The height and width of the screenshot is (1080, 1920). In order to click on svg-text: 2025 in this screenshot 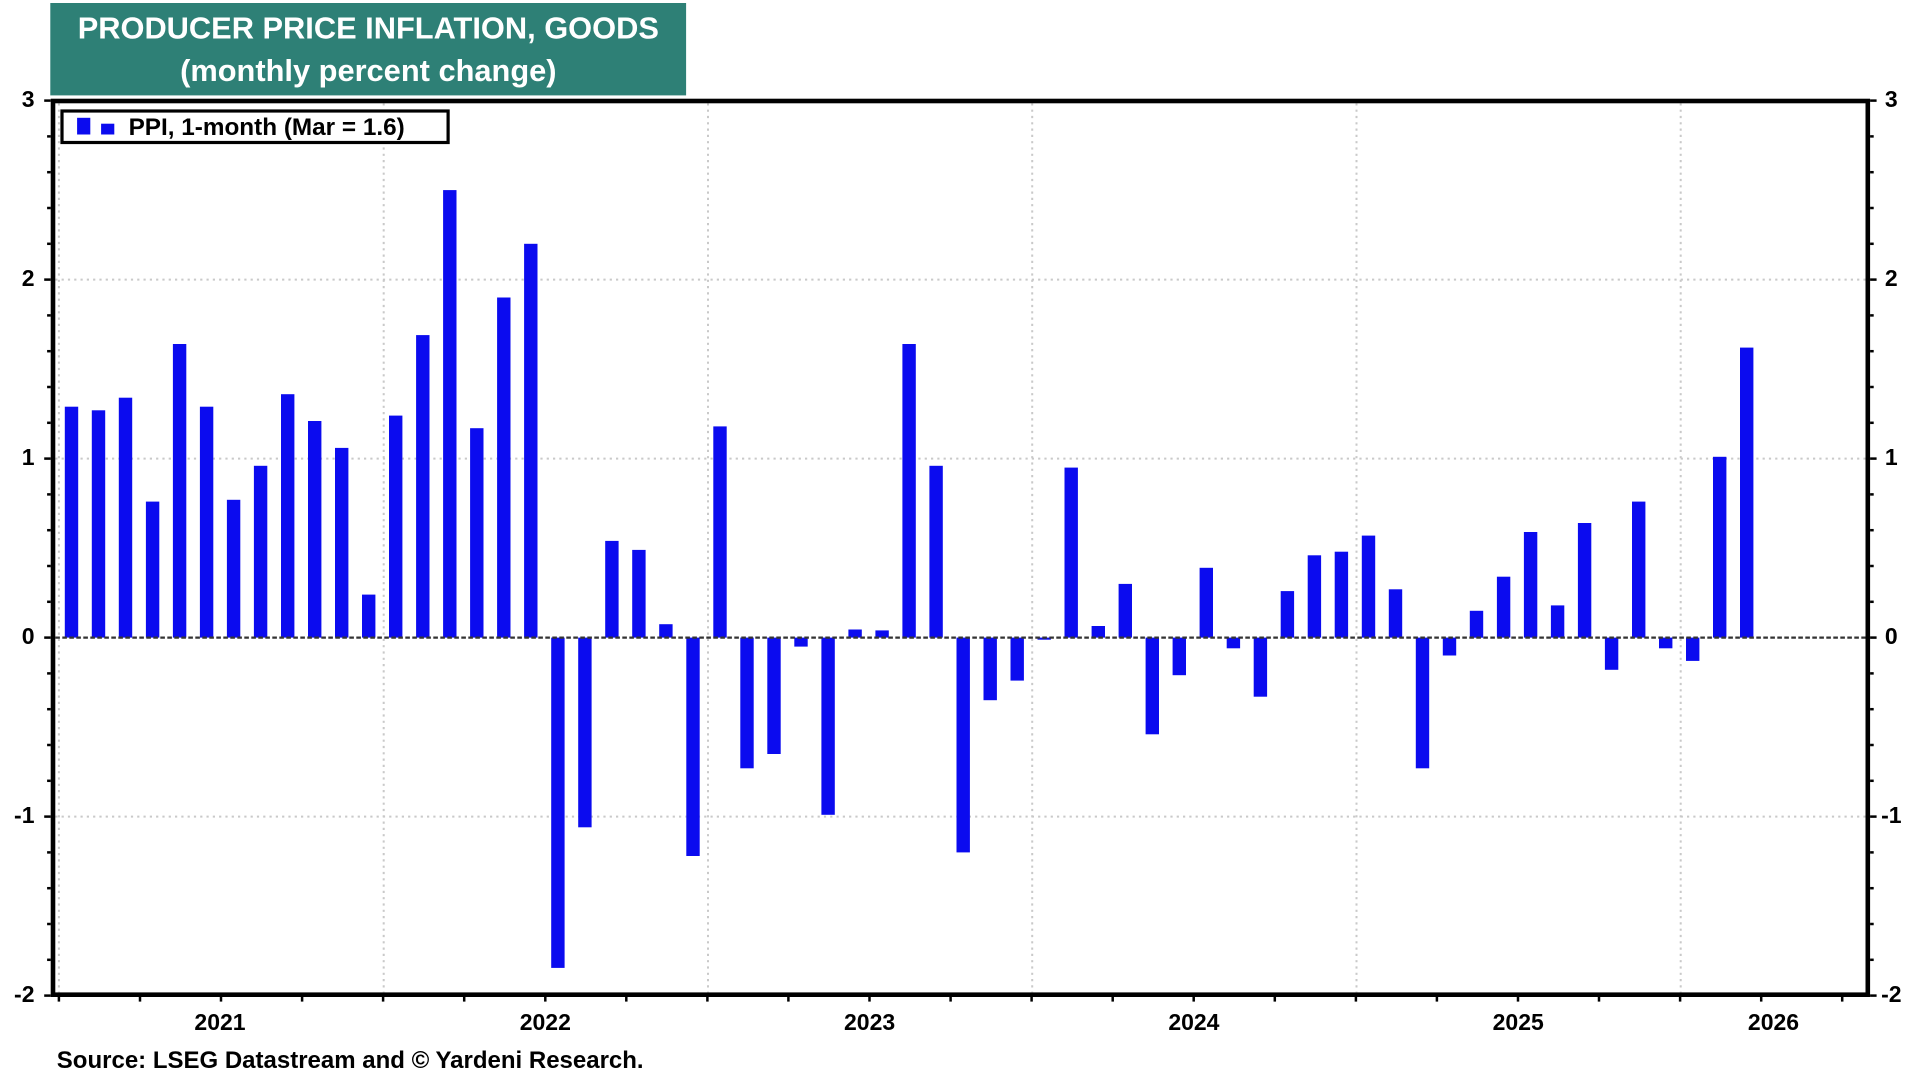, I will do `click(1518, 1022)`.